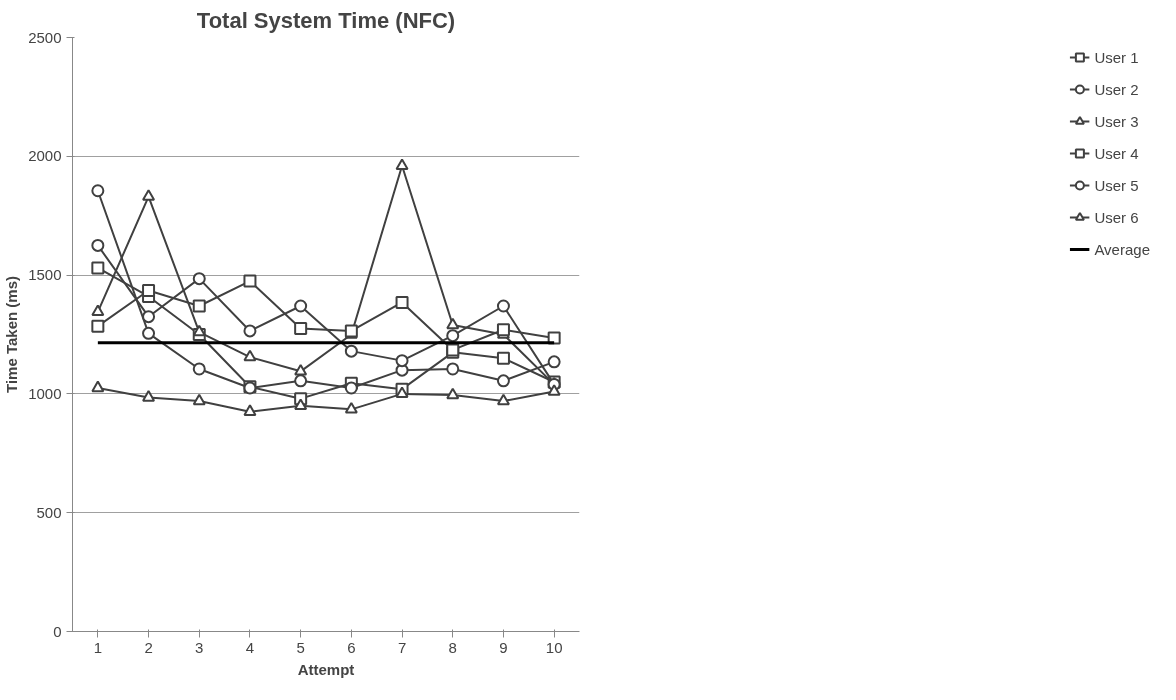 The width and height of the screenshot is (1176, 700). I want to click on chart-title: Total System Time (NFC), so click(326, 20).